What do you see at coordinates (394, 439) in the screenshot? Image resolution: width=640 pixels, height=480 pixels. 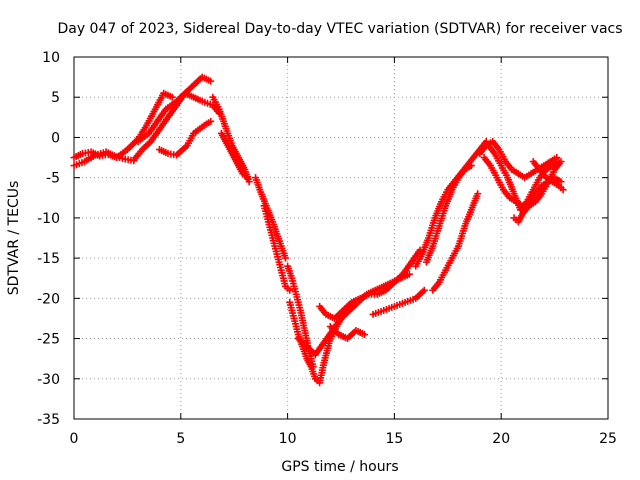 I see `x-tick-label: 15` at bounding box center [394, 439].